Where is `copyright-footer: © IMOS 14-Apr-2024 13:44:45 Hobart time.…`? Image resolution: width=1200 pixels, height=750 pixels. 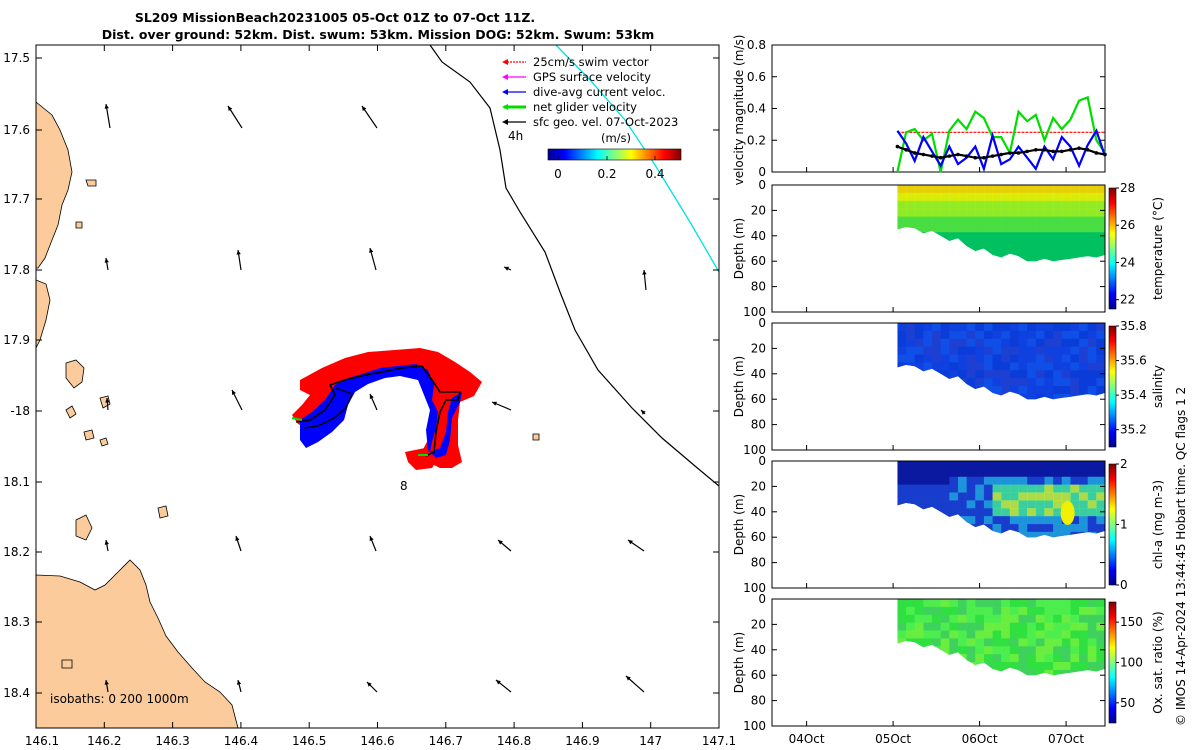
copyright-footer: © IMOS 14-Apr-2024 13:44:45 Hobart time.… is located at coordinates (1181, 556).